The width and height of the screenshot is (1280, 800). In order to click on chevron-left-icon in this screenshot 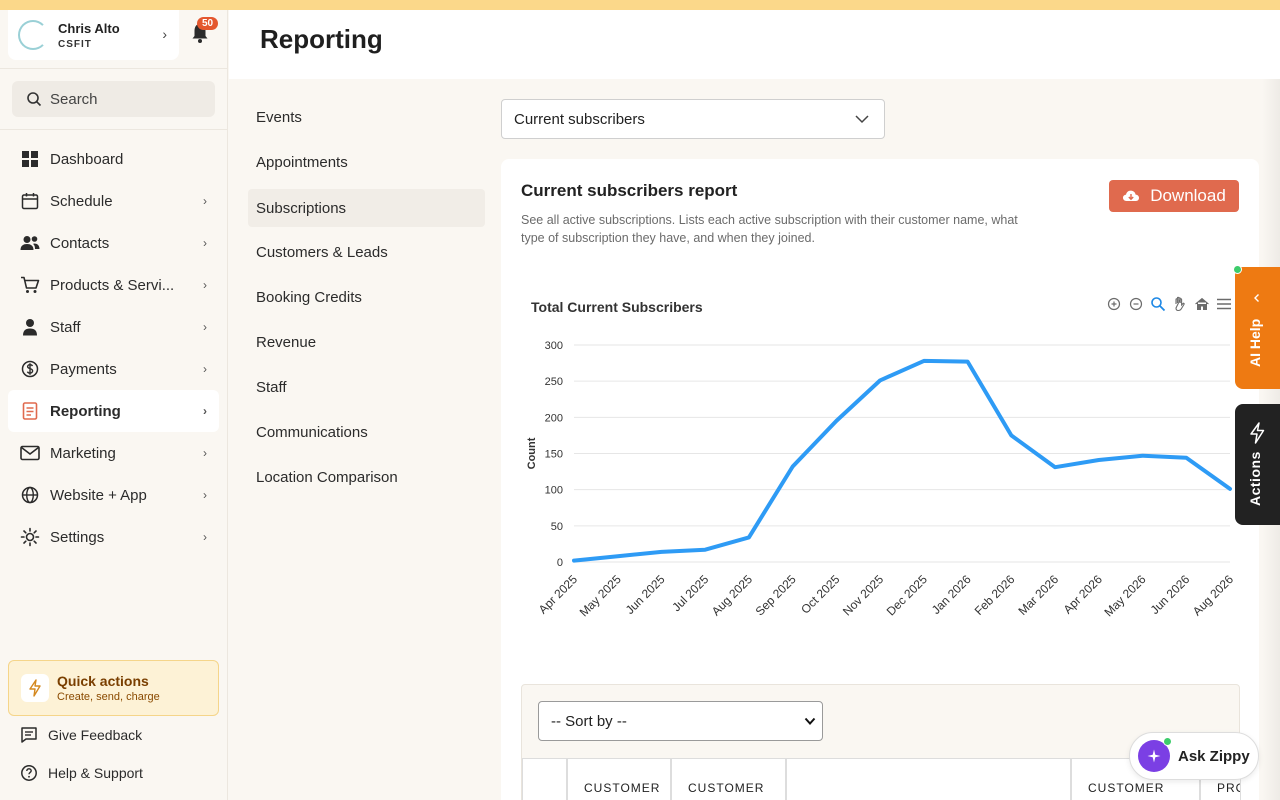, I will do `click(1256, 298)`.